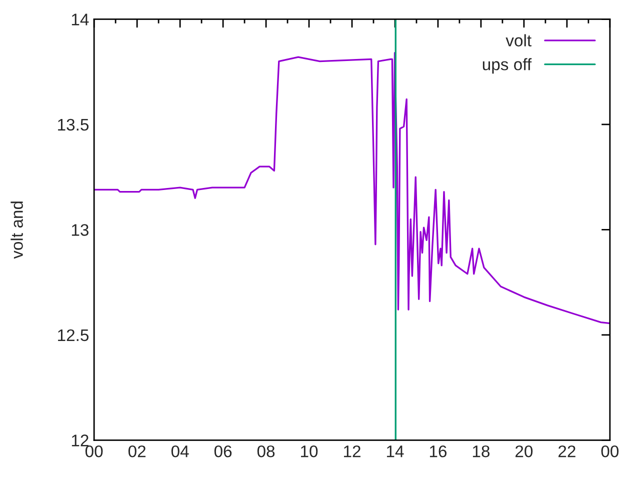 The height and width of the screenshot is (480, 640). I want to click on legend-label: volt, so click(519, 40).